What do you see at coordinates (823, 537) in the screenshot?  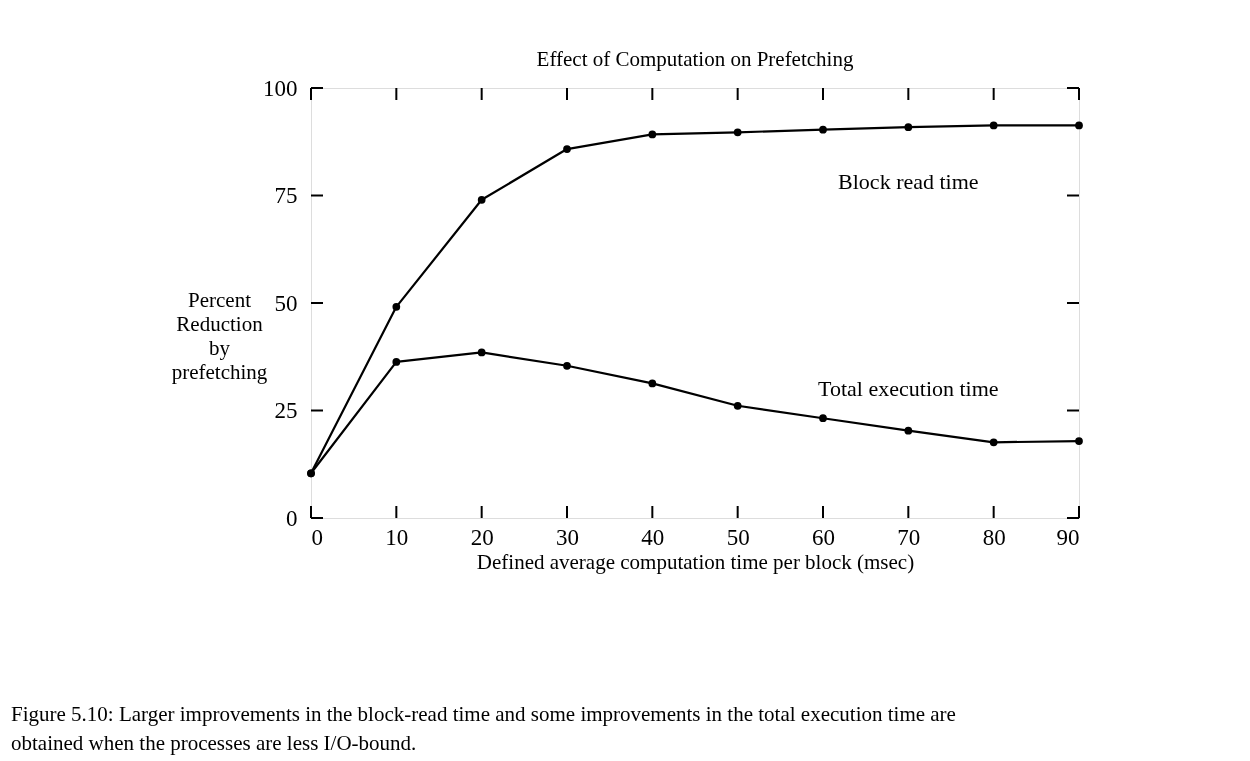 I see `x-tick-label: 60` at bounding box center [823, 537].